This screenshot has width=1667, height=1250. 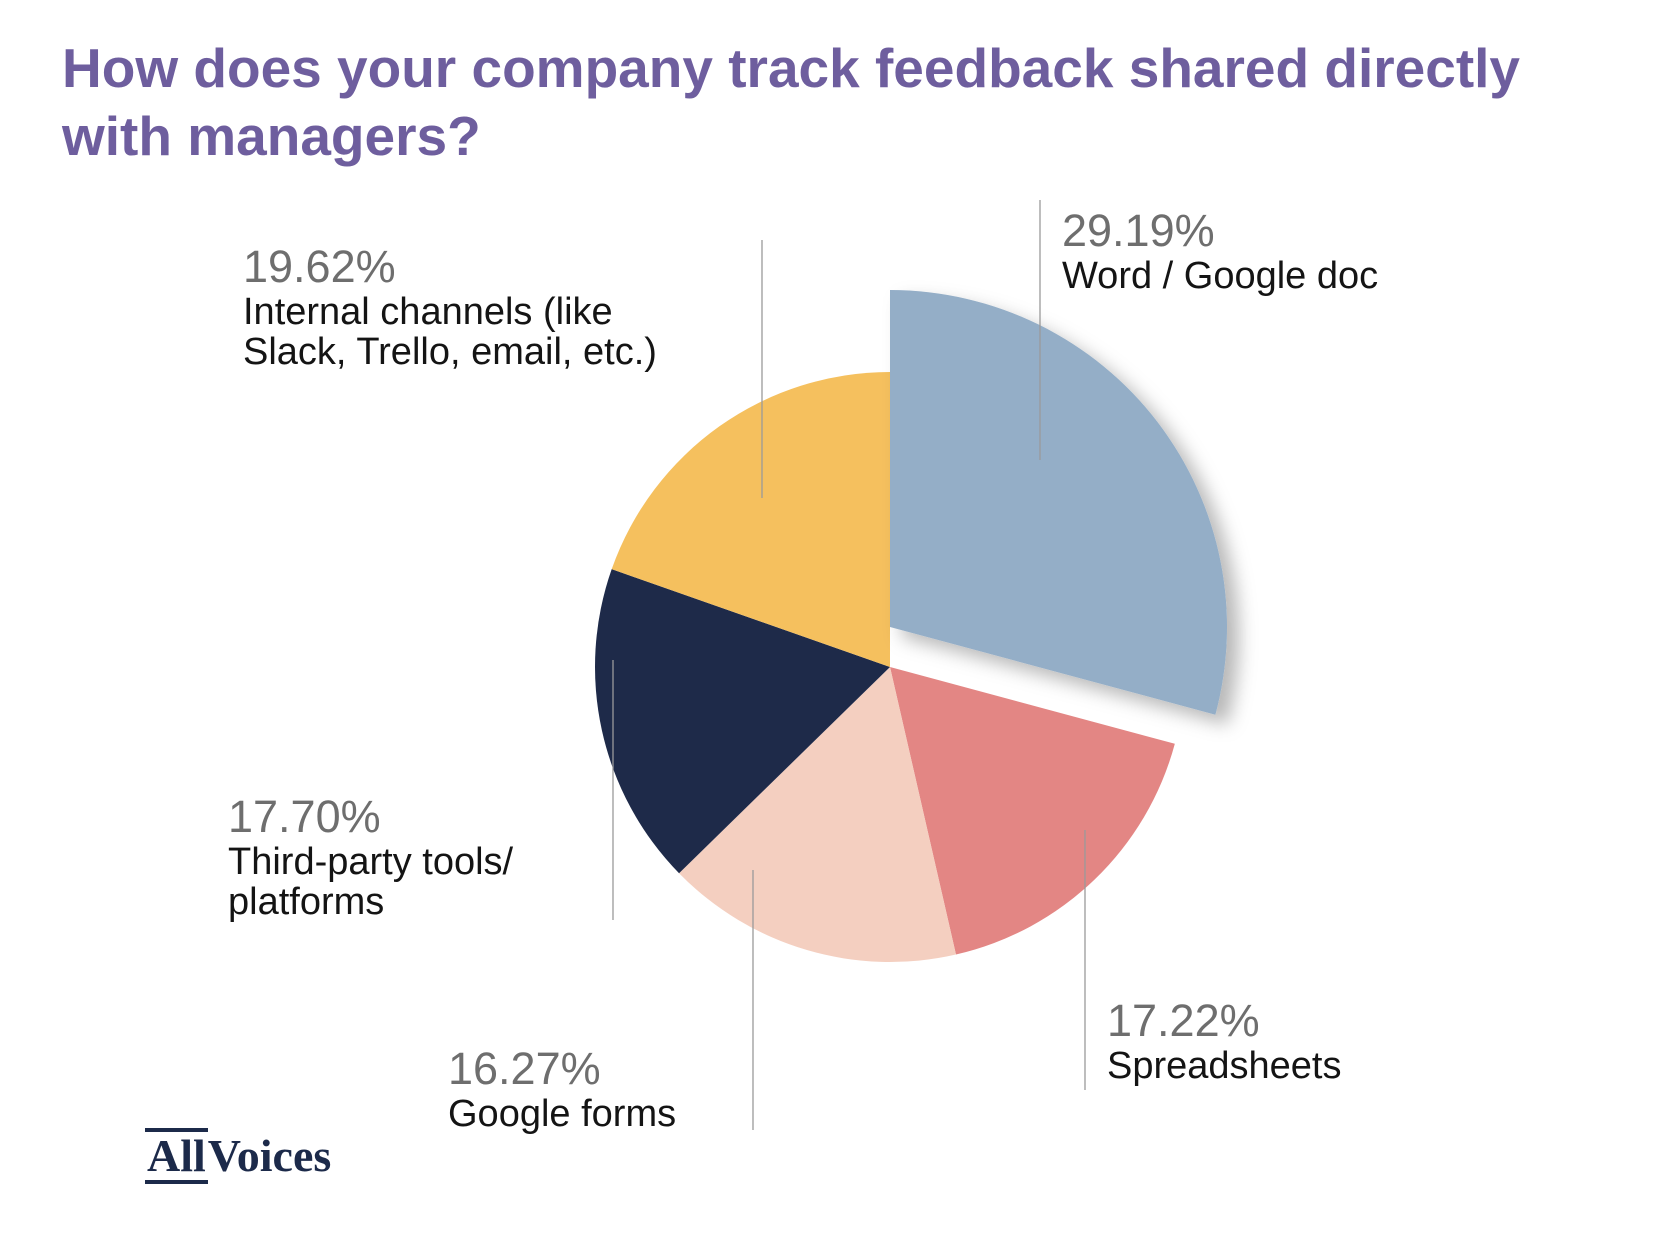 What do you see at coordinates (428, 312) in the screenshot?
I see `slice-label-internal-channels-like-slack-trello-email-etc-line-1: Internal channels (like` at bounding box center [428, 312].